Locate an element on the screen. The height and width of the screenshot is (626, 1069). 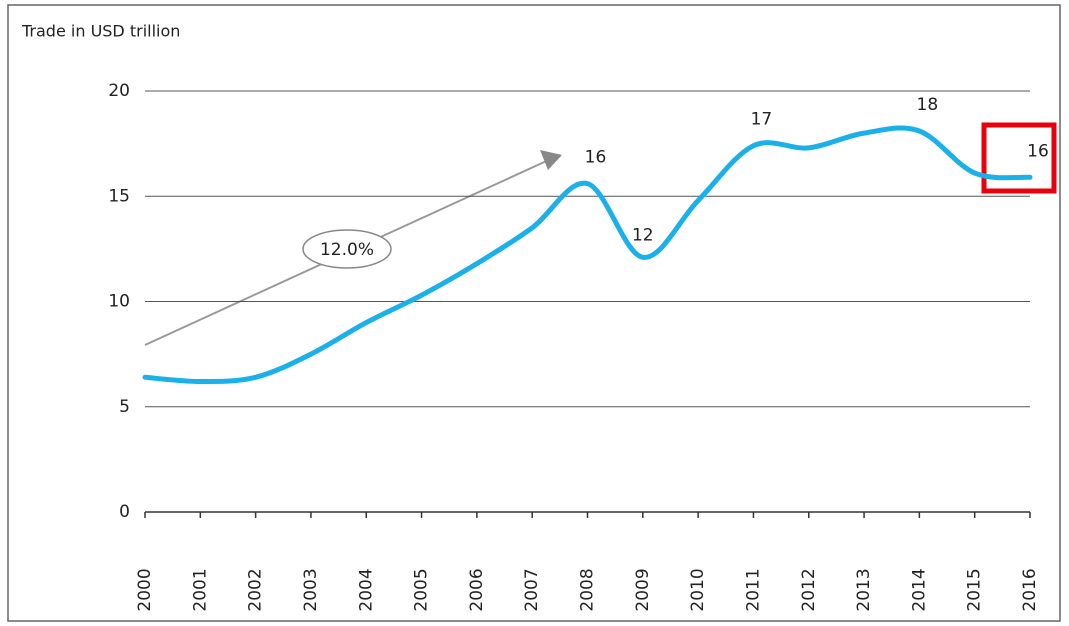
x-tick-label: 2015 is located at coordinates (975, 589).